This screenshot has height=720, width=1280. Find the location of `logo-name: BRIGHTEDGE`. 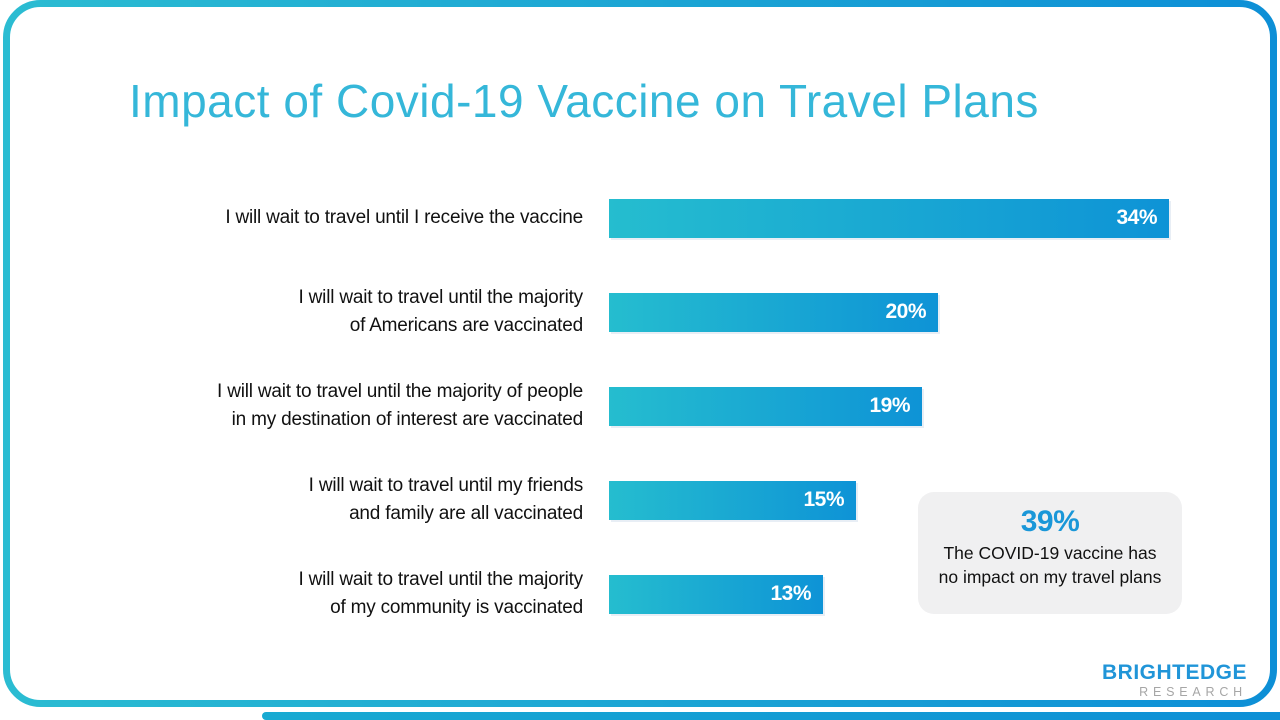

logo-name: BRIGHTEDGE is located at coordinates (1174, 672).